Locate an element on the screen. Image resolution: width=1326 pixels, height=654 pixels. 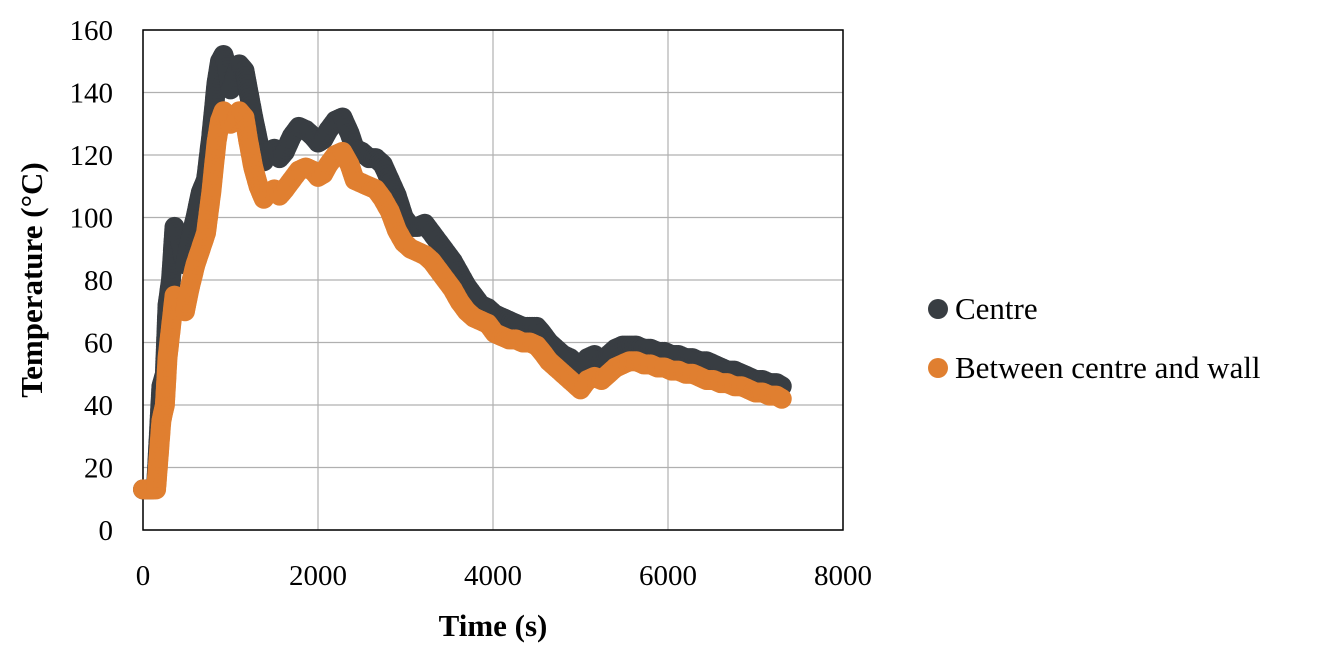
y-tick-label-3: 60 is located at coordinates (98, 344).